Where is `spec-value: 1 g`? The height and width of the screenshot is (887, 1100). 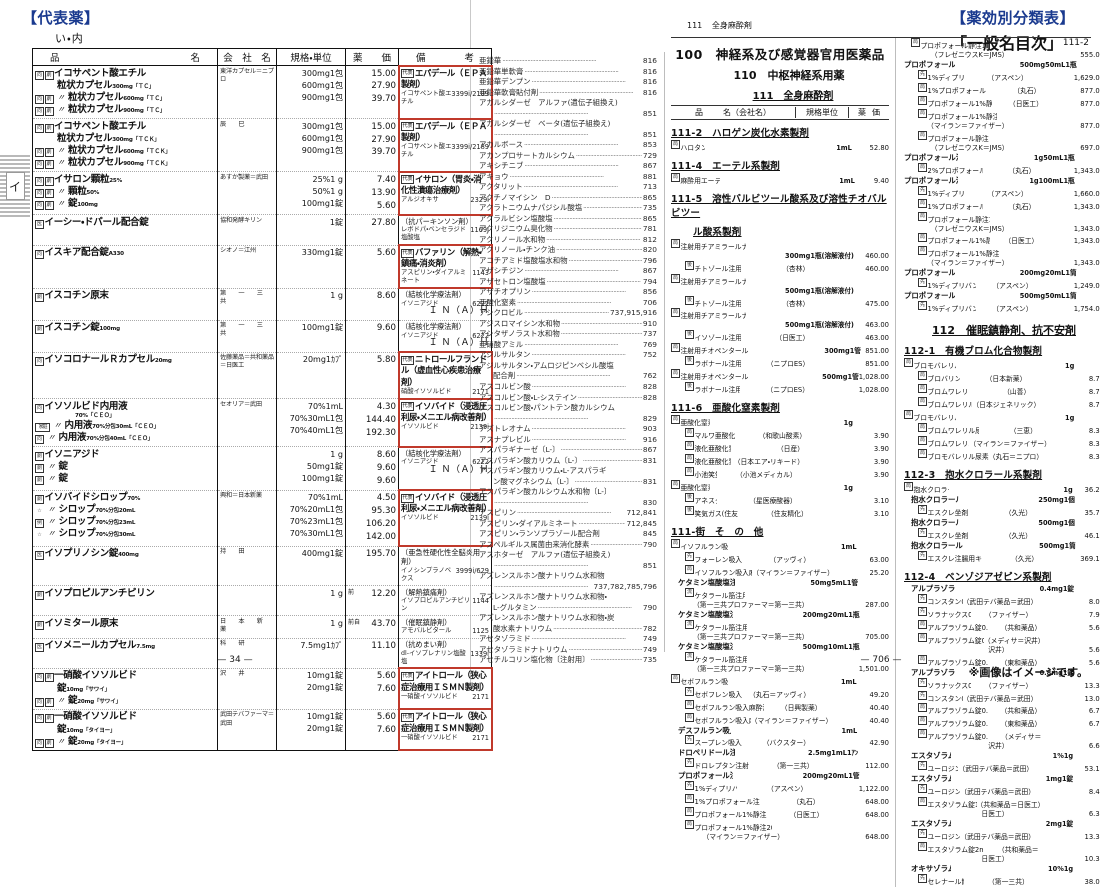
spec-value: 1 g is located at coordinates (336, 623).